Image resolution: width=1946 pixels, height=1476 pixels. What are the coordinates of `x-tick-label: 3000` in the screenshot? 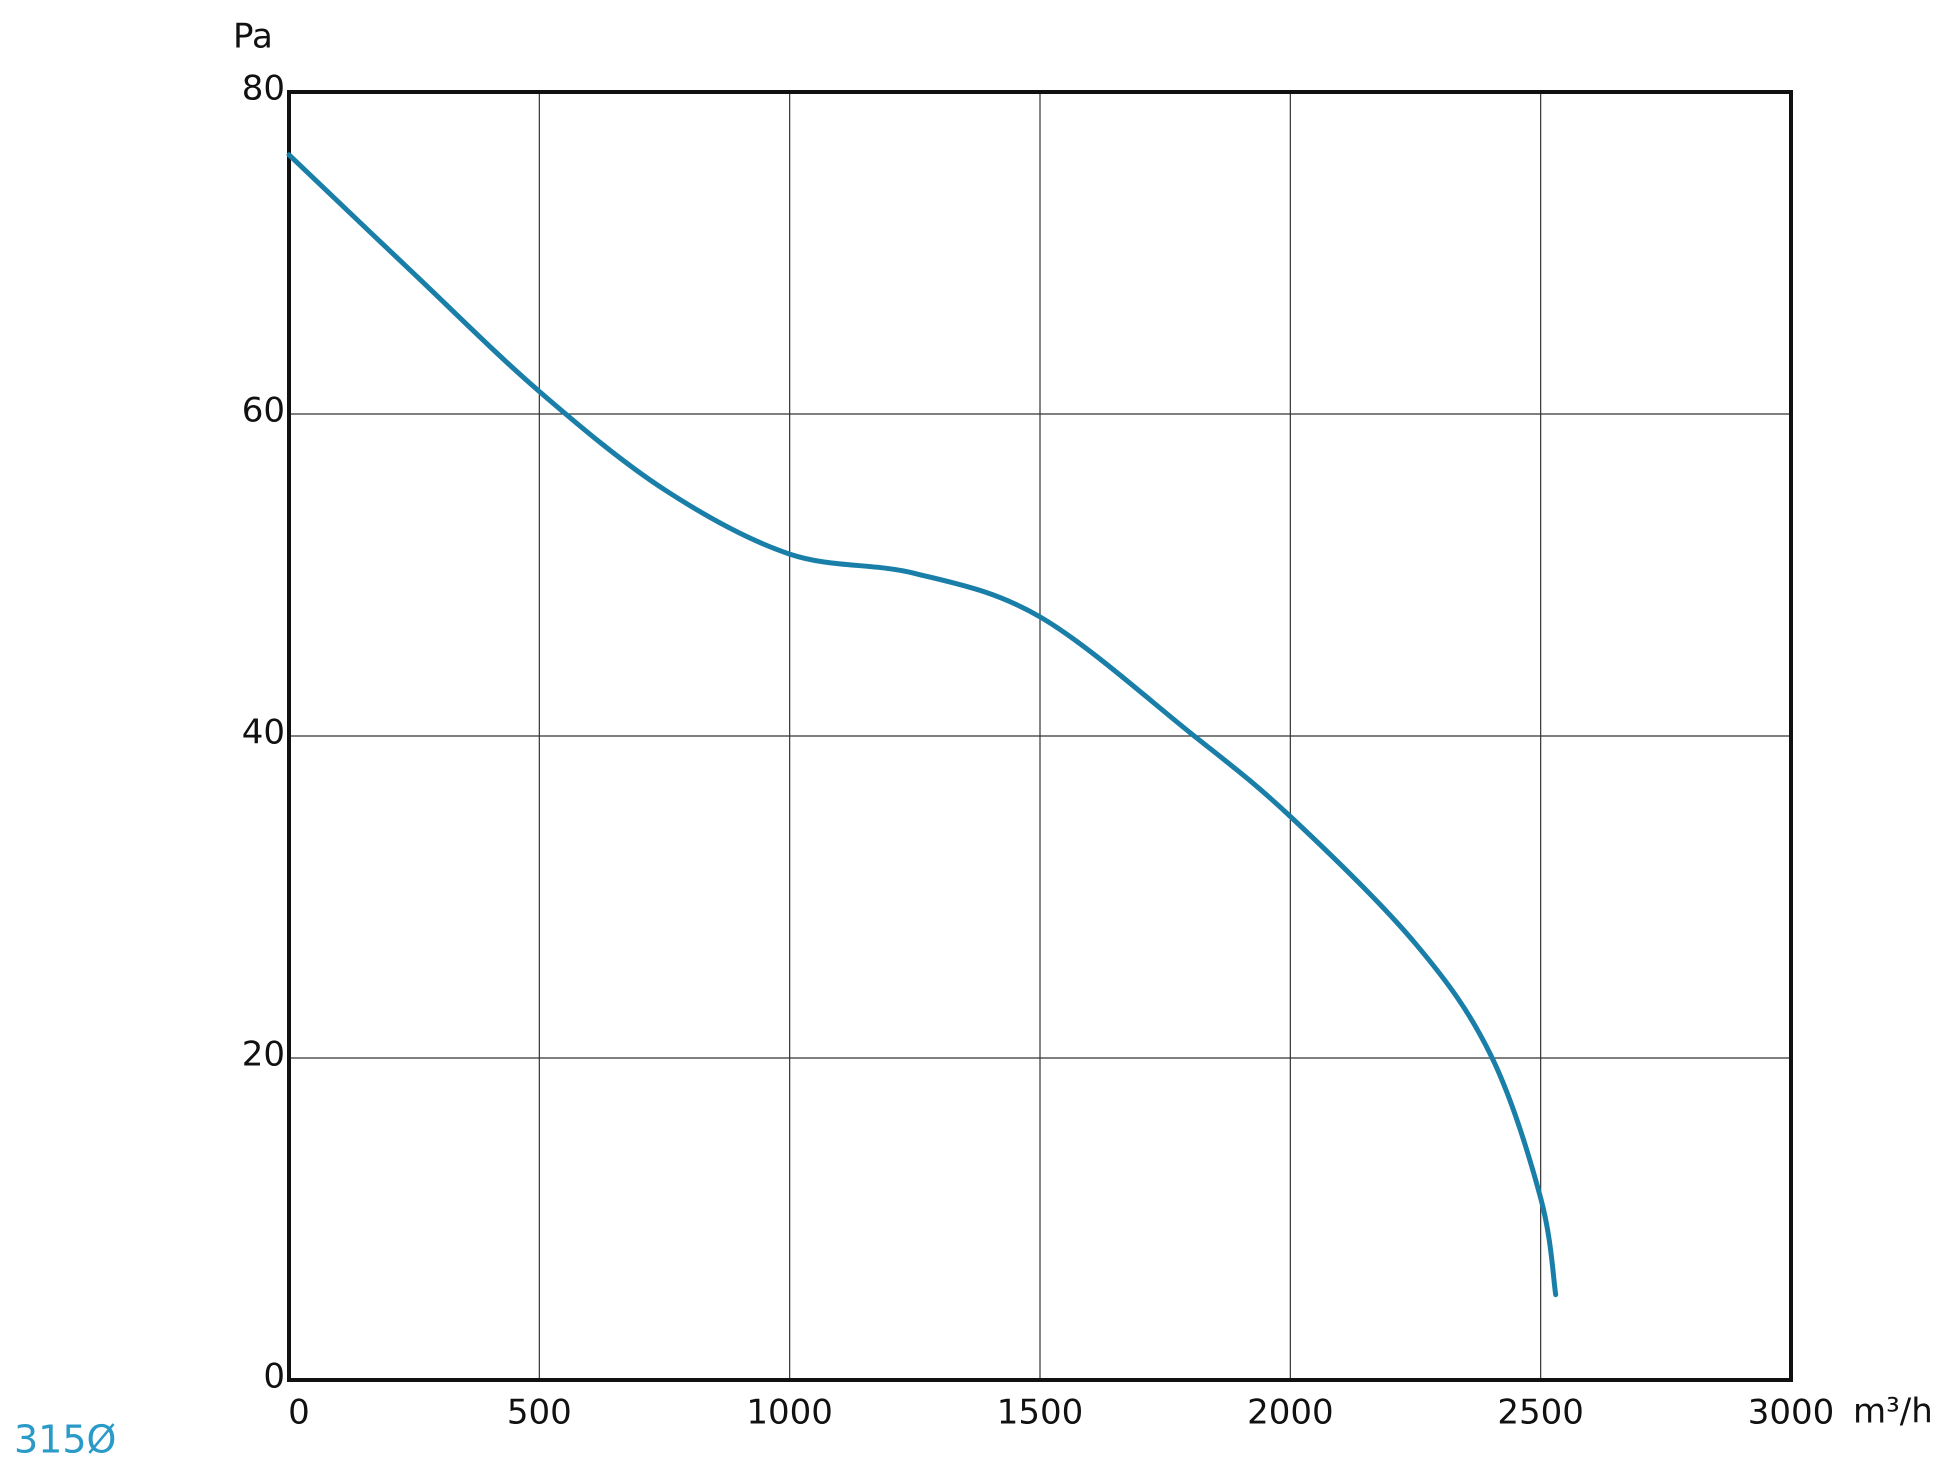 It's located at (1791, 1413).